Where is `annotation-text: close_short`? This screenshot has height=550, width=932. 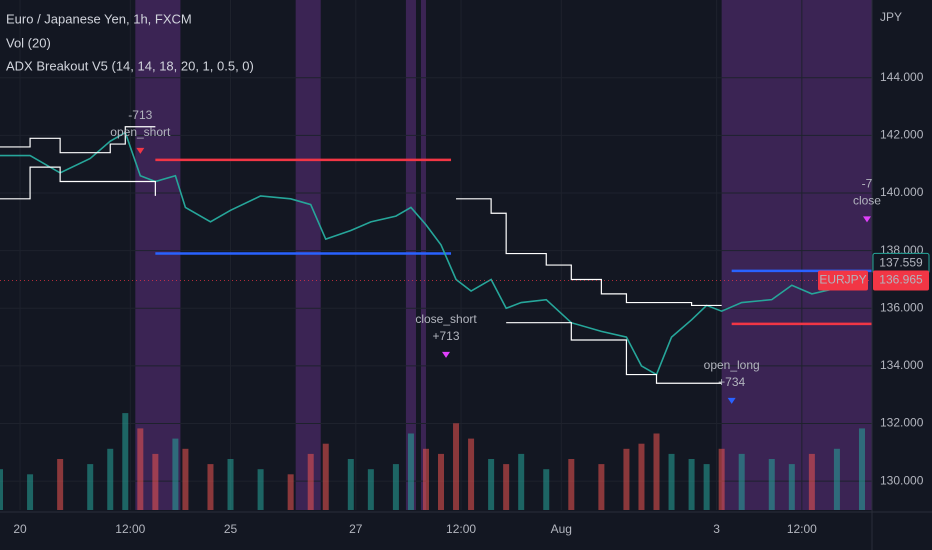 annotation-text: close_short is located at coordinates (446, 319).